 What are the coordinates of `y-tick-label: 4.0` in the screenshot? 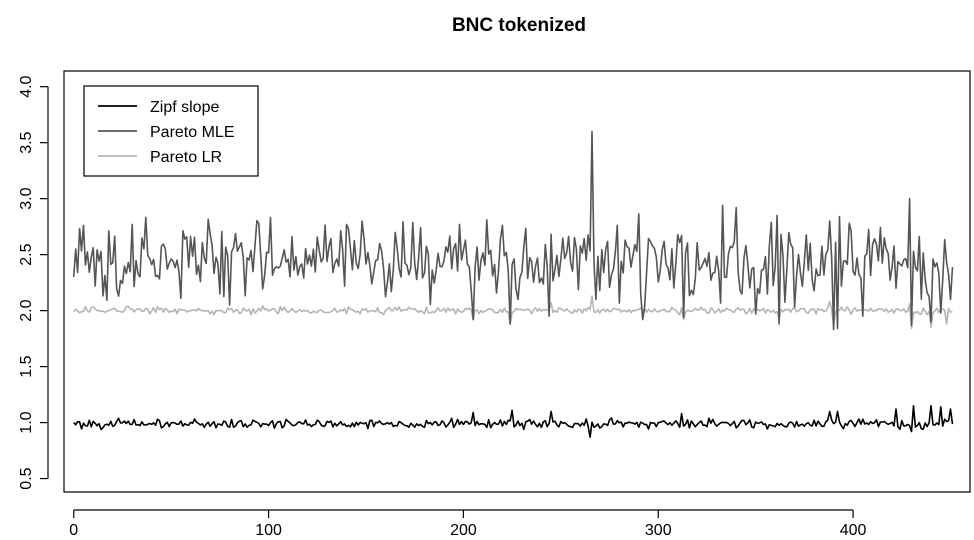 It's located at (26, 86).